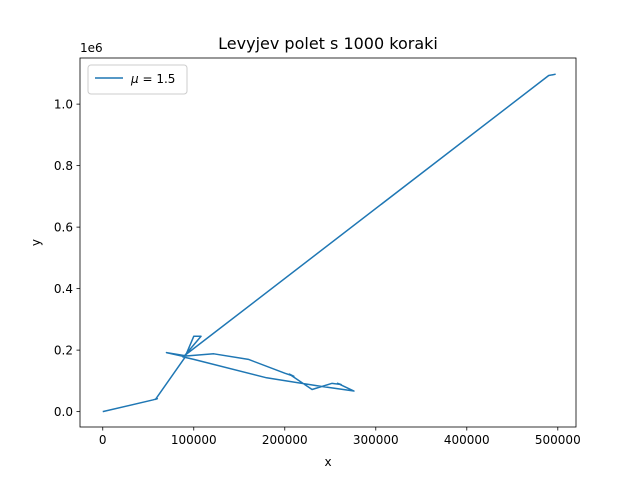 This screenshot has height=480, width=640. I want to click on x-tick-label: 400000, so click(467, 440).